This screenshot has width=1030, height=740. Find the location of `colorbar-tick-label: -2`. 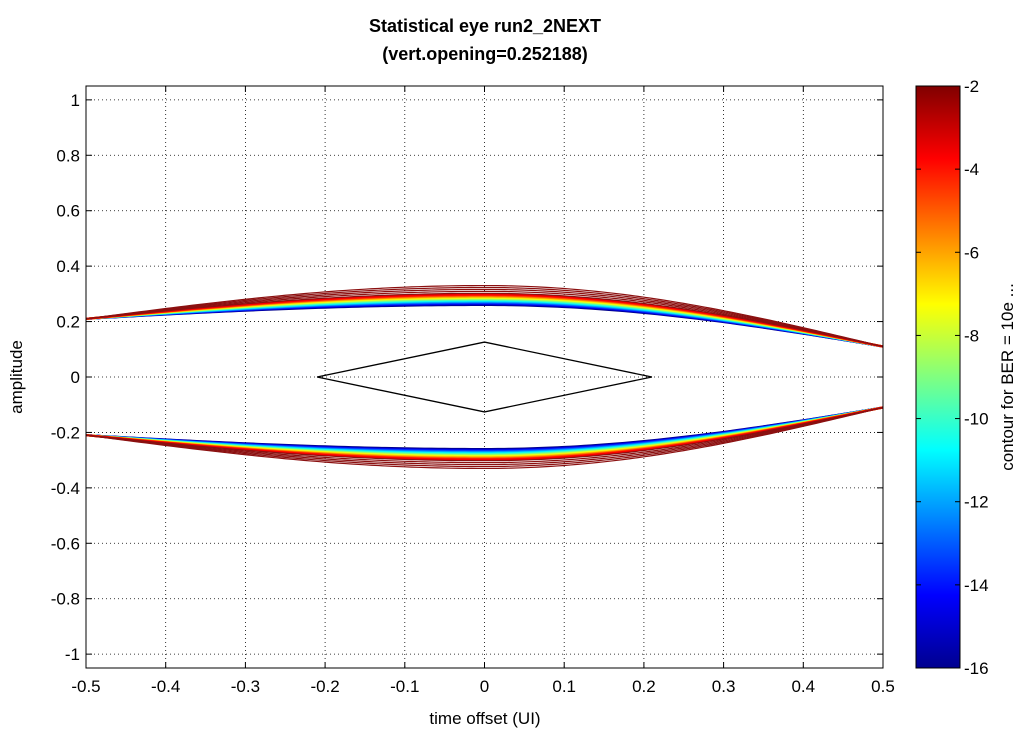

colorbar-tick-label: -2 is located at coordinates (971, 86).